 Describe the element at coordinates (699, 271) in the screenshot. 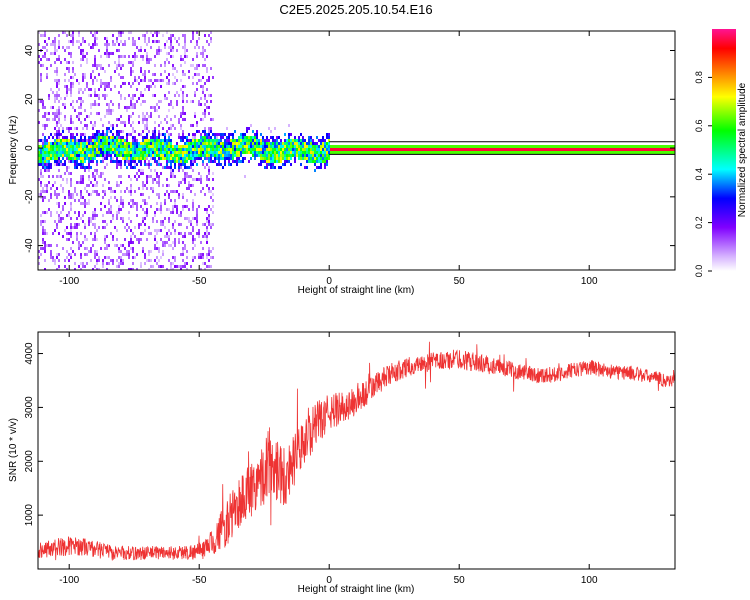

I see `colorbar-tick-label: 0.0` at that location.